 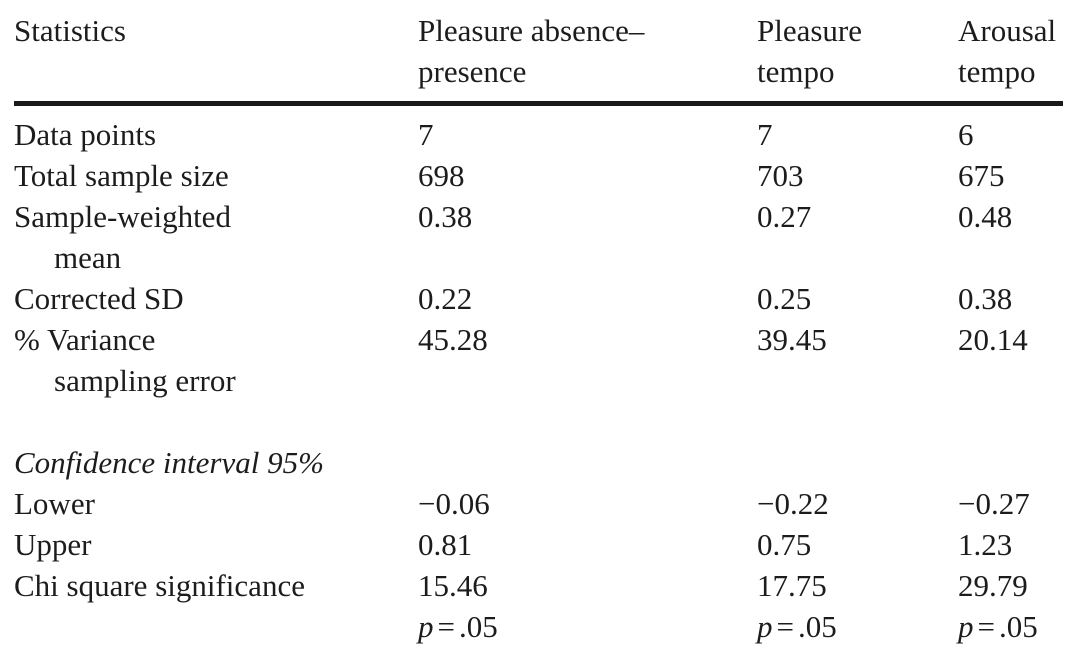 What do you see at coordinates (216, 298) in the screenshot?
I see `row-label: Corrected SD` at bounding box center [216, 298].